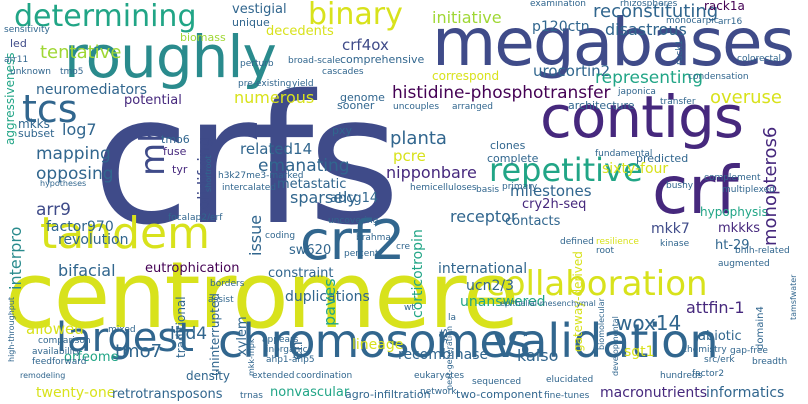 Image resolution: width=808 pixels, height=404 pixels. Describe the element at coordinates (15, 258) in the screenshot. I see `word-interpro: interpro` at that location.